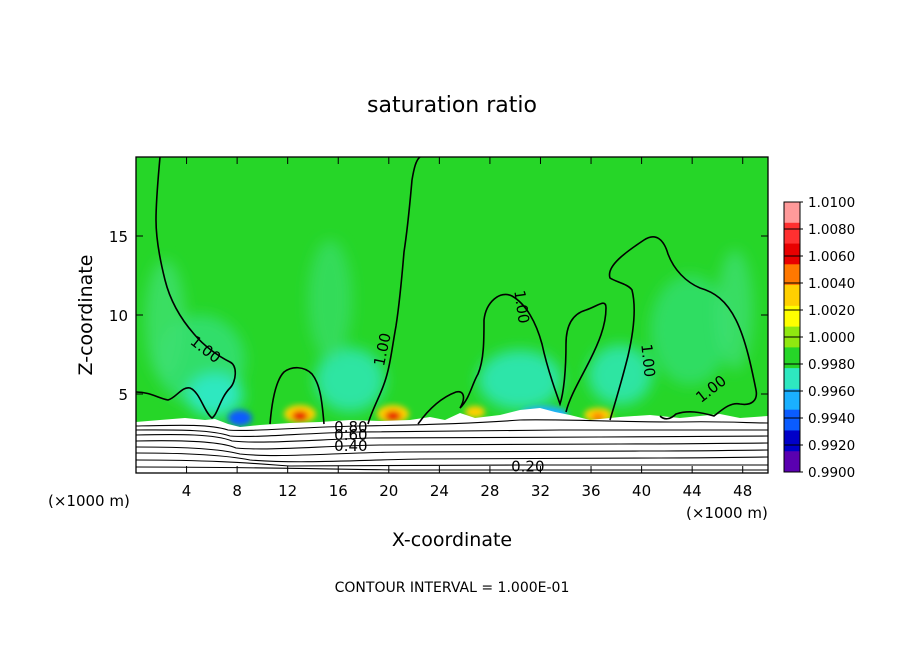 This screenshot has height=654, width=904. Describe the element at coordinates (86, 315) in the screenshot. I see `y-axis-label: Z-coordinate` at that location.